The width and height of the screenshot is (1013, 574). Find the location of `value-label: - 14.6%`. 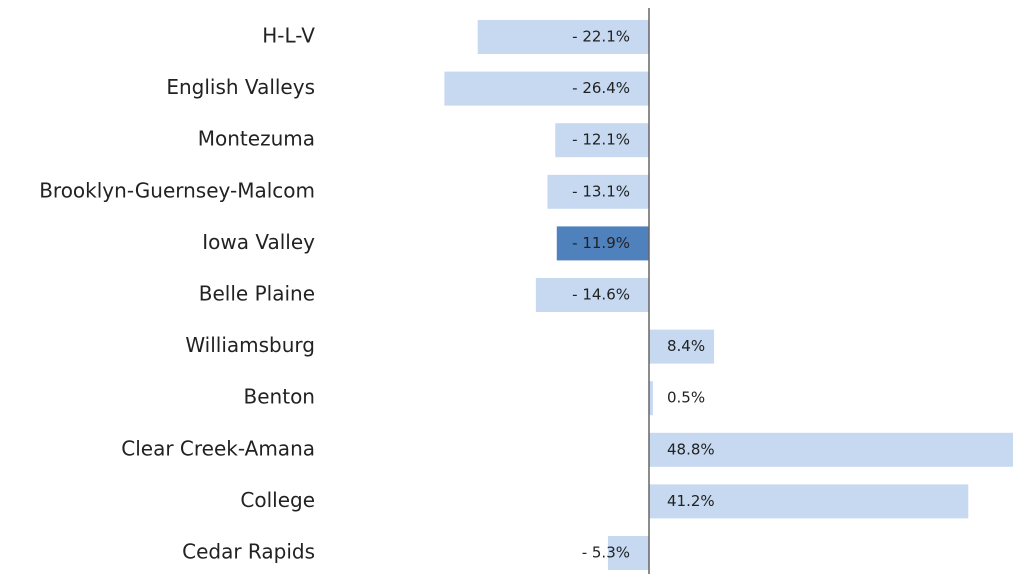

value-label: - 14.6% is located at coordinates (601, 295).